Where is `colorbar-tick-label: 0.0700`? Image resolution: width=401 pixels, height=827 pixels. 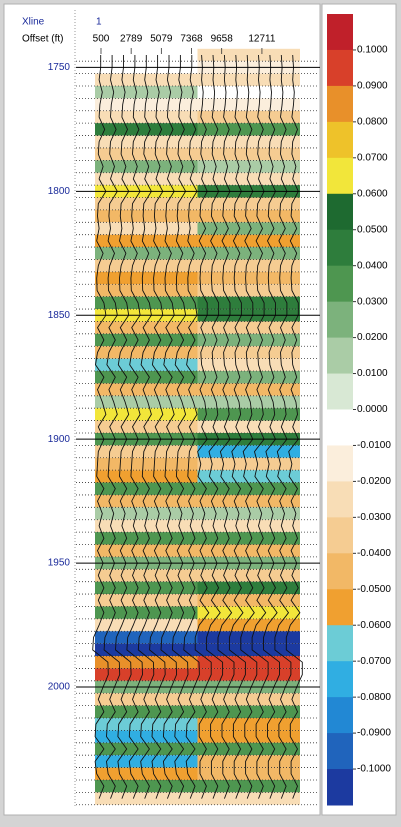
colorbar-tick-label: 0.0700 is located at coordinates (372, 157).